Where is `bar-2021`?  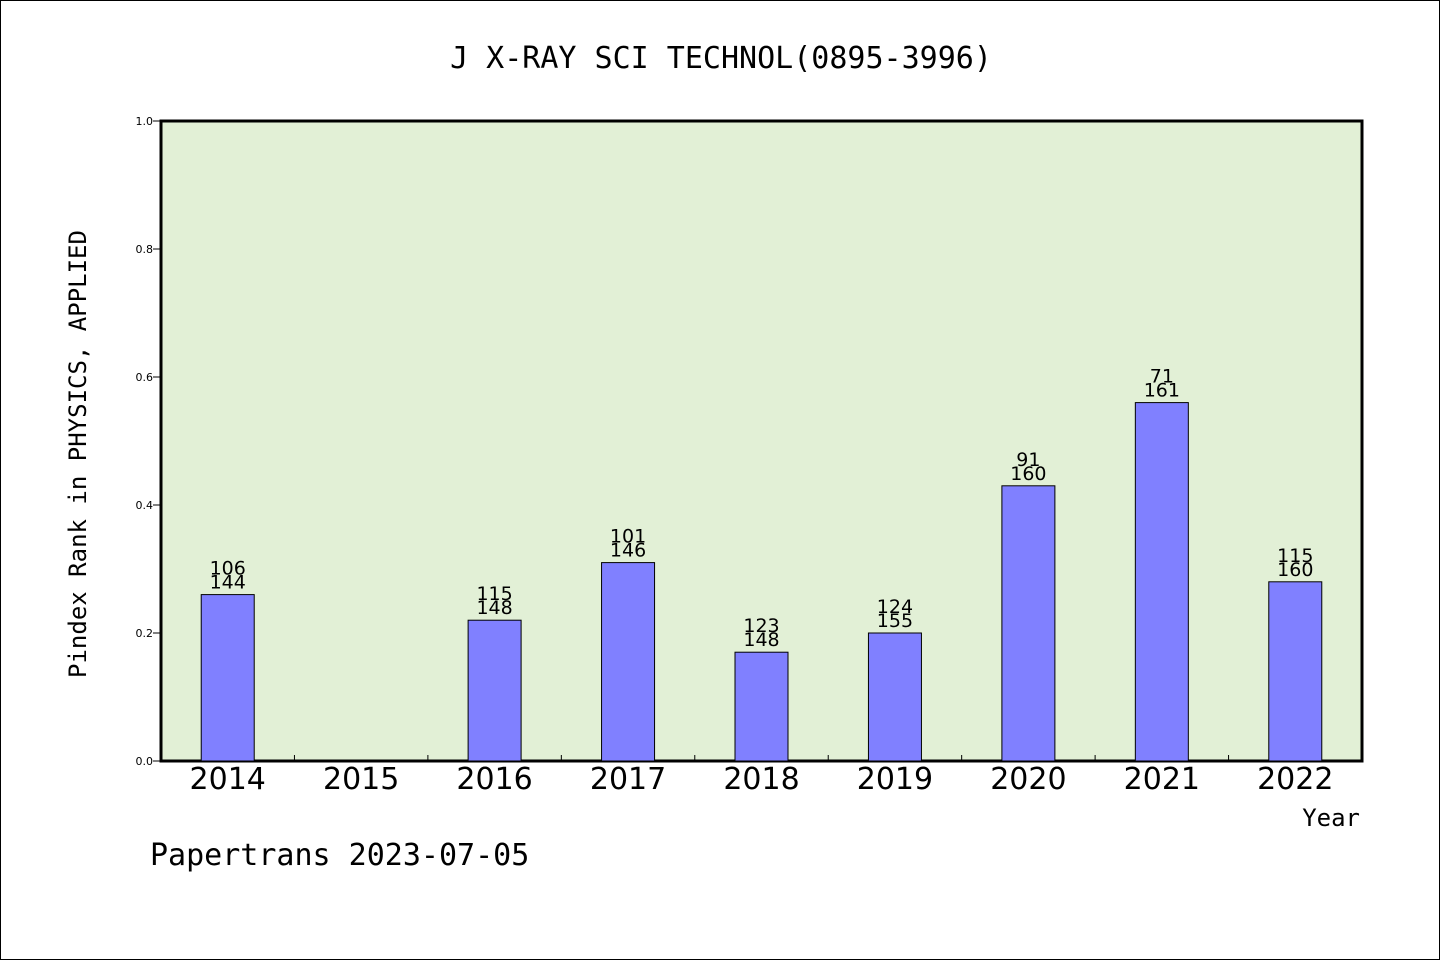
bar-2021 is located at coordinates (1161, 582).